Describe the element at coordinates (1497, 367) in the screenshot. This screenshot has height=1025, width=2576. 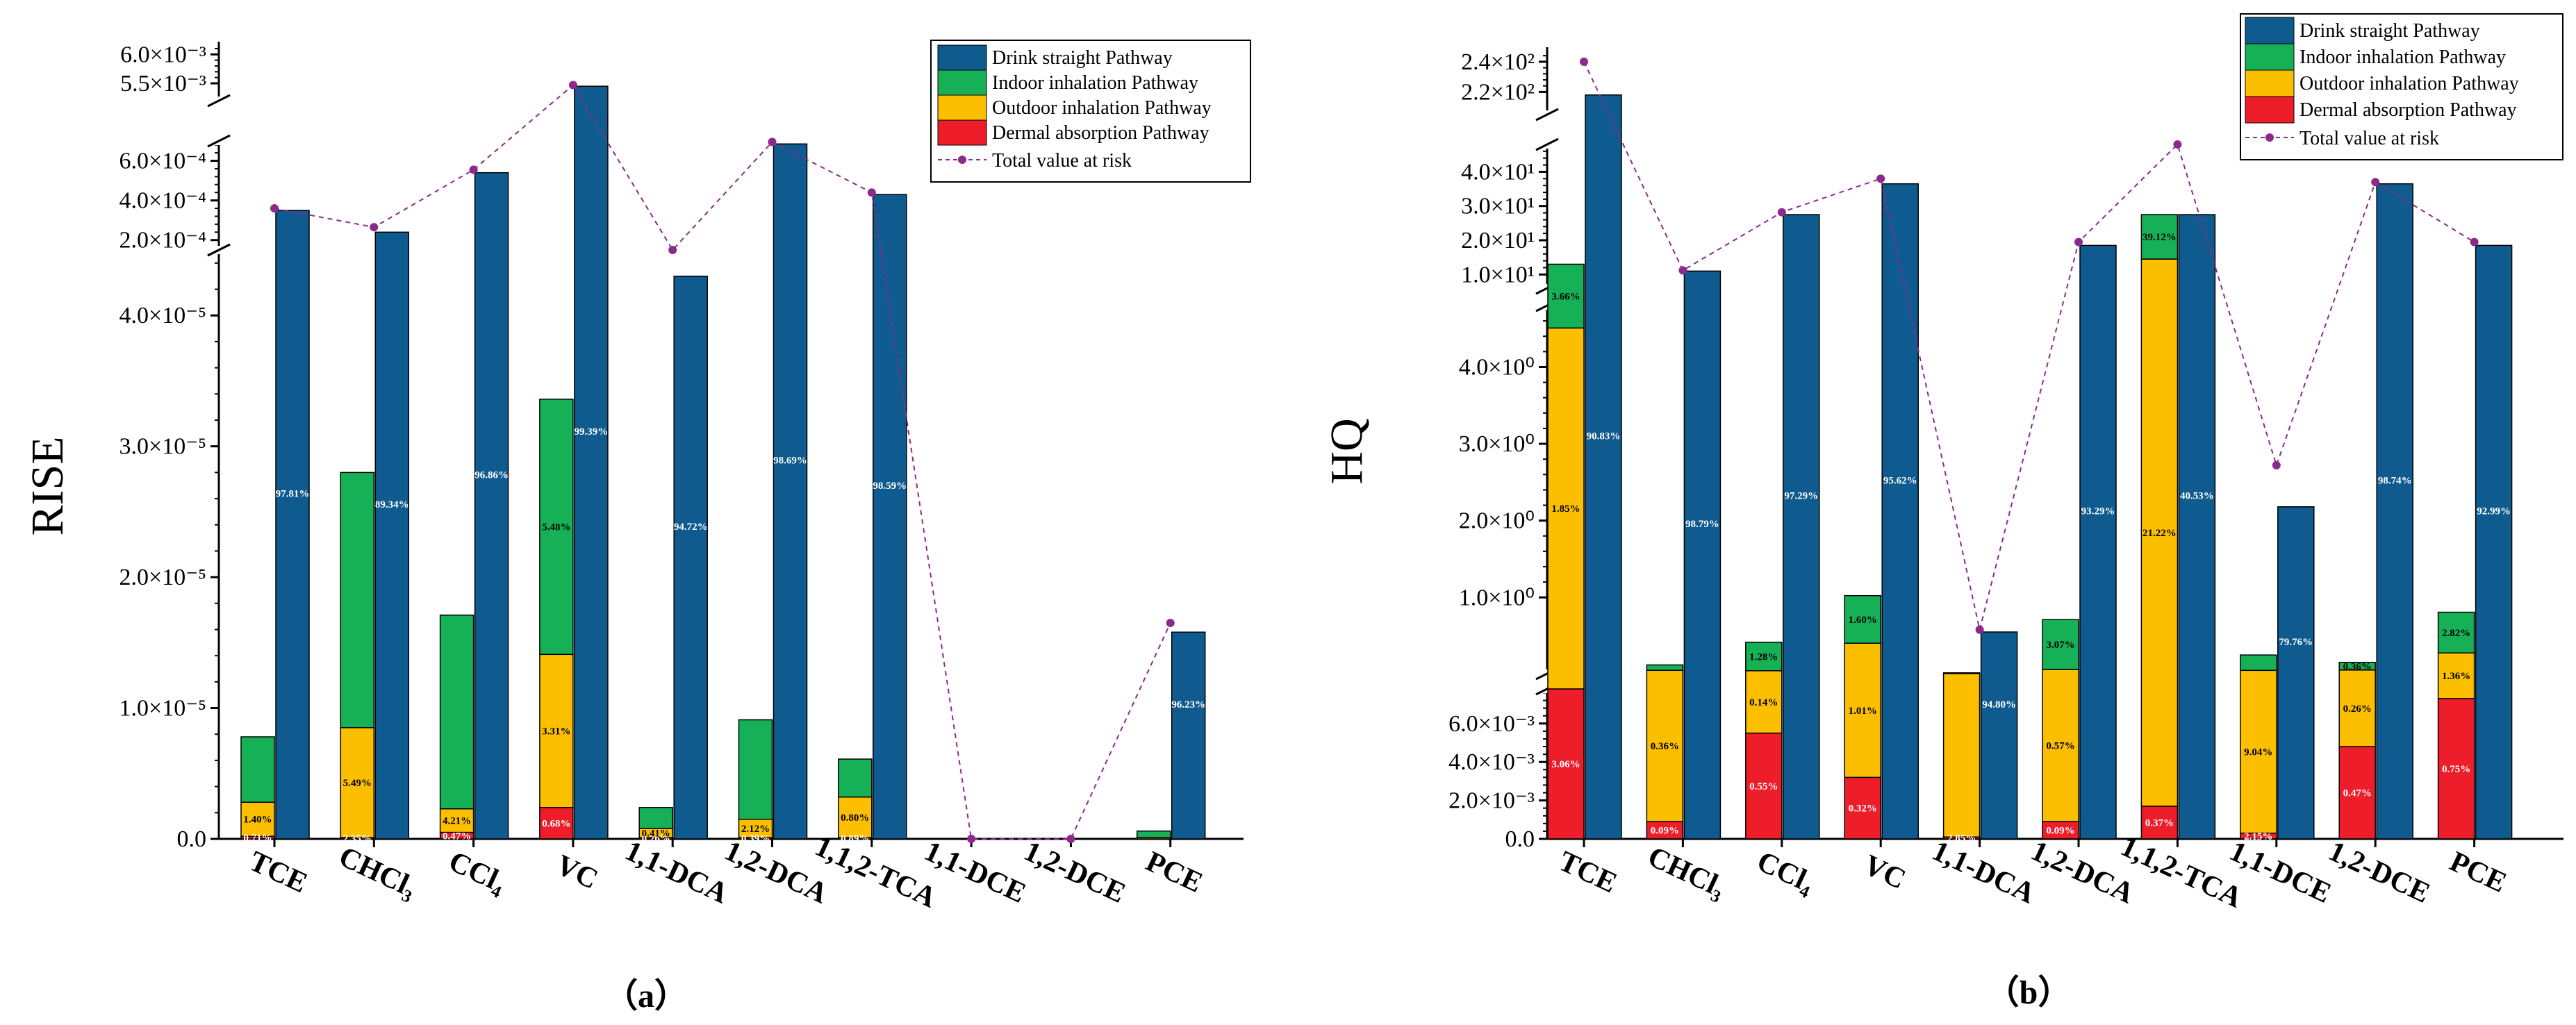
I see `y-tick-label-b: 4.0×10⁰` at that location.